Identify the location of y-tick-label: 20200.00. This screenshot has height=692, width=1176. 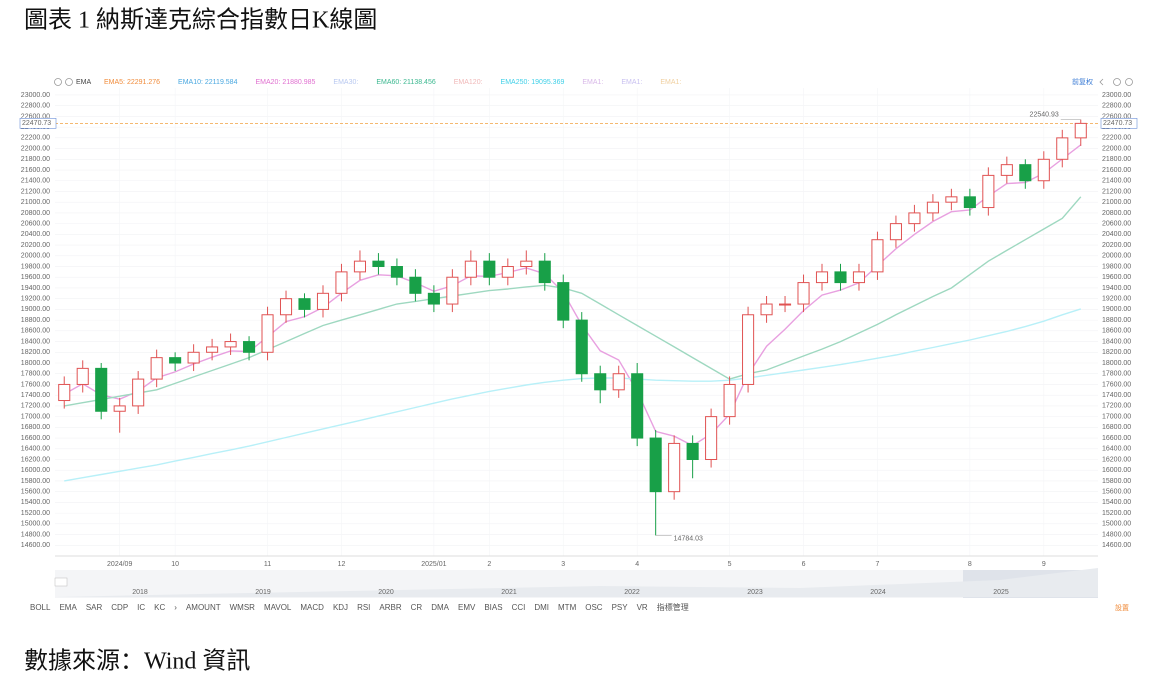
(35, 245).